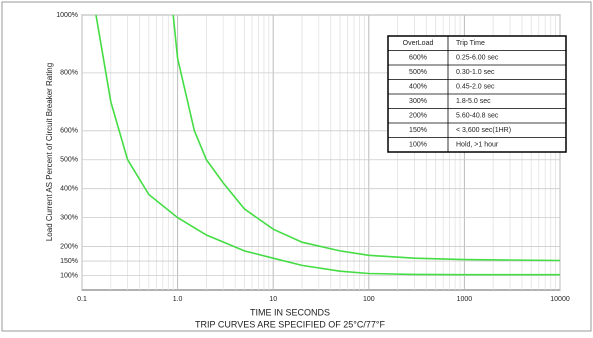 The image size is (593, 338). What do you see at coordinates (178, 299) in the screenshot?
I see `x-tick-label: 1.0` at bounding box center [178, 299].